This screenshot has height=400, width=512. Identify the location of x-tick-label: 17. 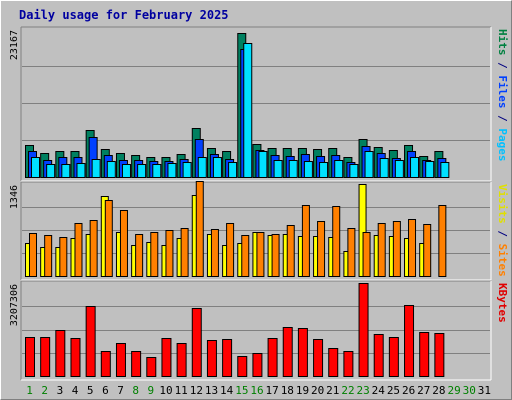
(272, 390).